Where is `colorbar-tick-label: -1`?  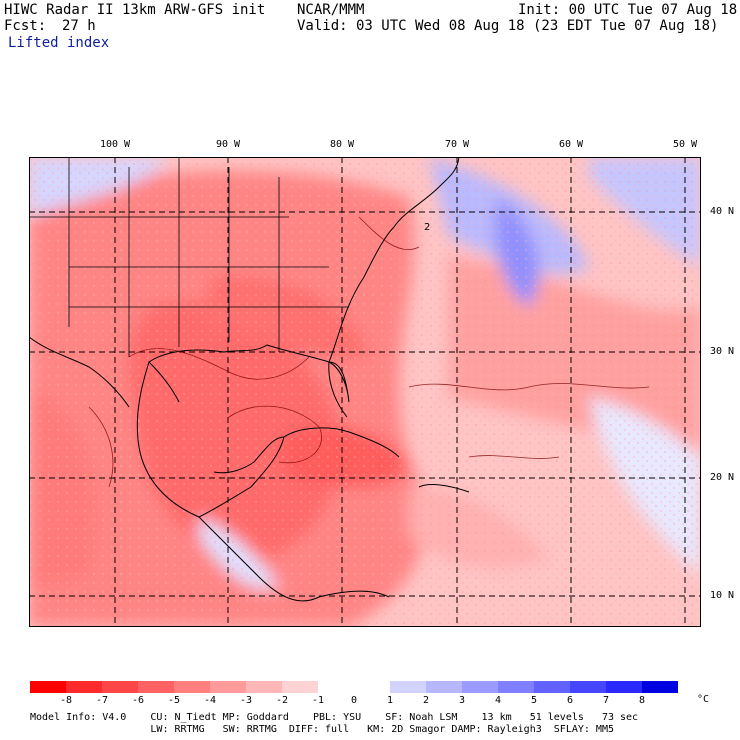
colorbar-tick-label: -1 is located at coordinates (318, 700).